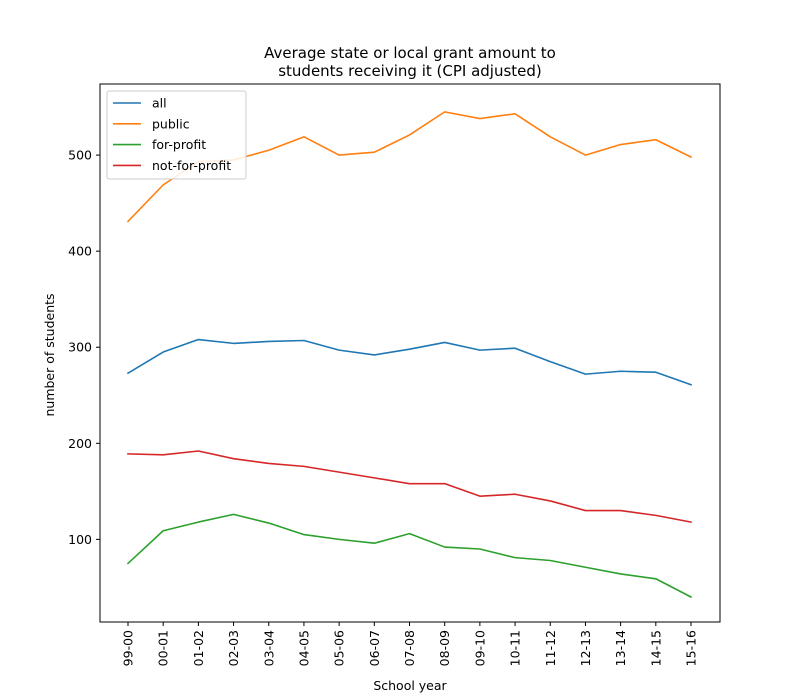  Describe the element at coordinates (515, 648) in the screenshot. I see `x-tick-label-10-11: 10-11` at that location.